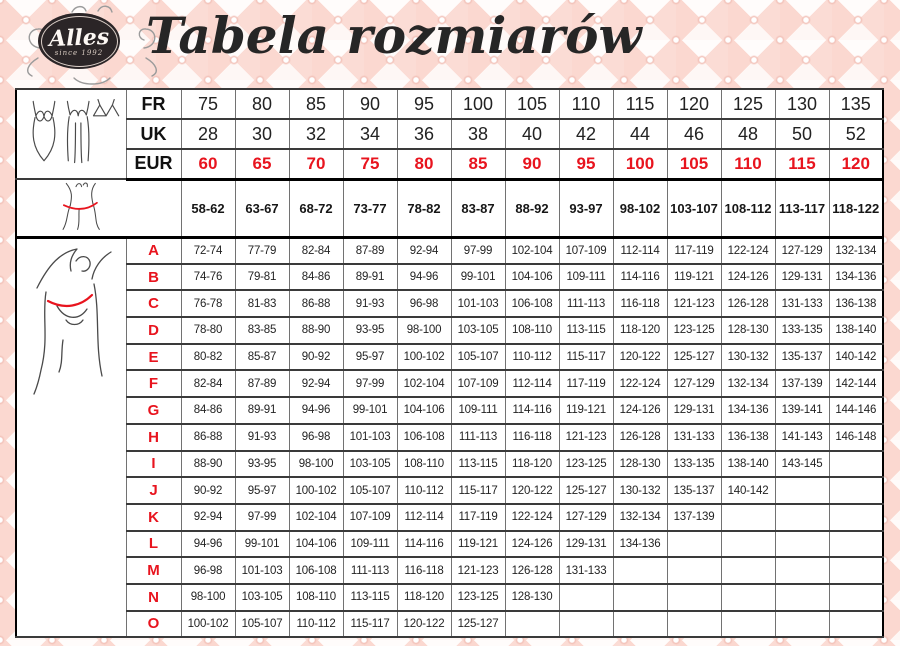  Describe the element at coordinates (478, 597) in the screenshot. I see `size-cell: 123-125` at that location.